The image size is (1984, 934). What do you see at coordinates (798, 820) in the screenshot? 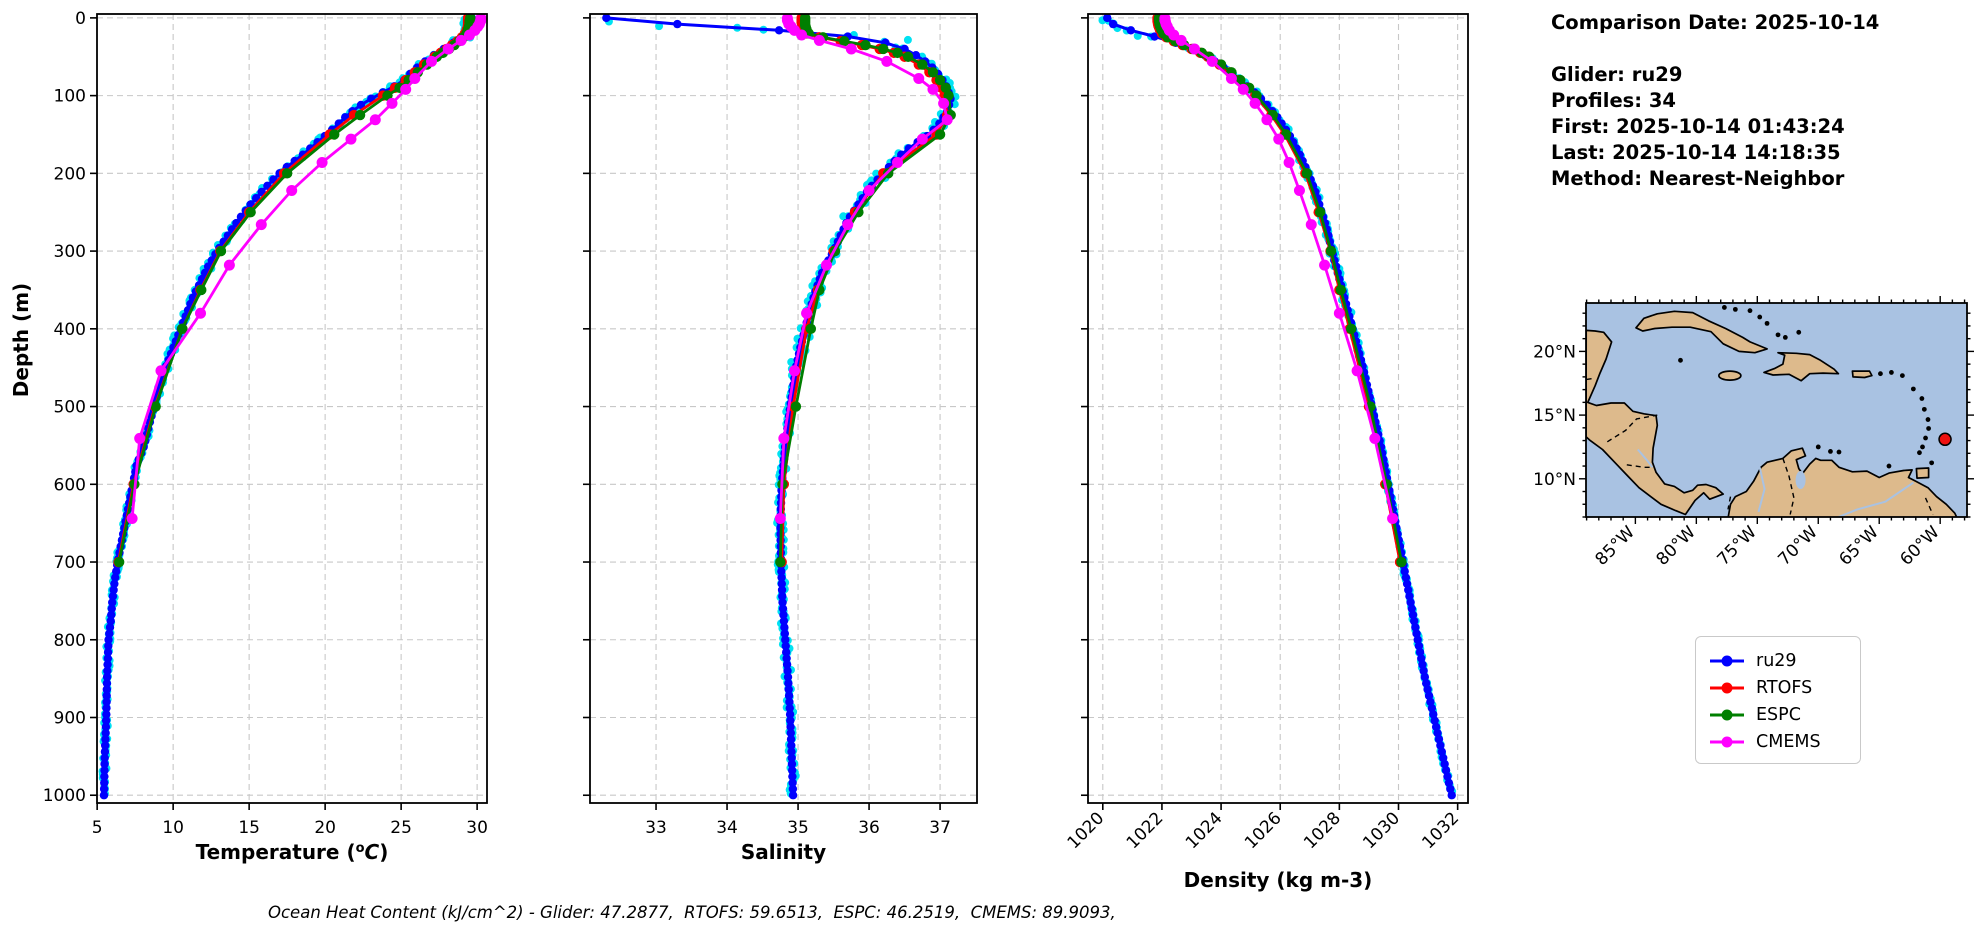
I see `salinity-x-axis: 33 34 35 36 37` at bounding box center [798, 820].